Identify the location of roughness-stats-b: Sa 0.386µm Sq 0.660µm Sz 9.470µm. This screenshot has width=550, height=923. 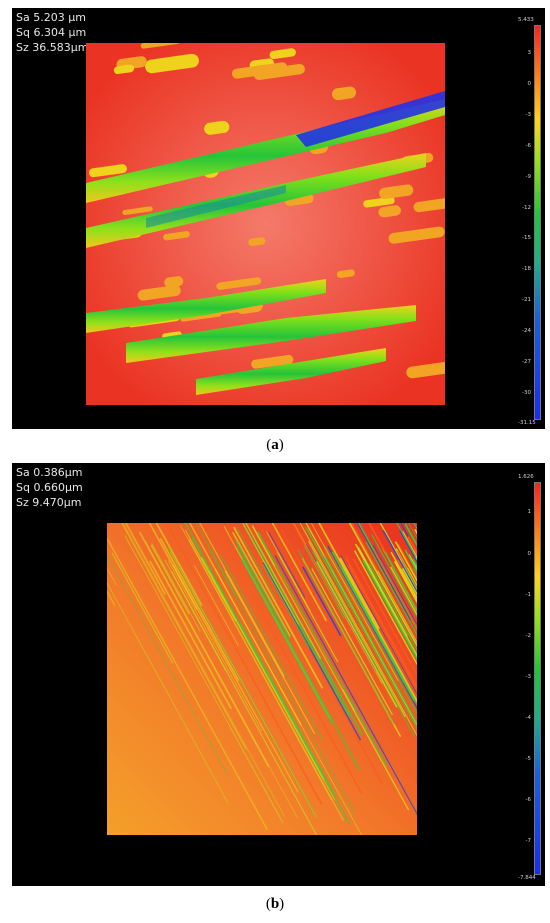
(49, 487).